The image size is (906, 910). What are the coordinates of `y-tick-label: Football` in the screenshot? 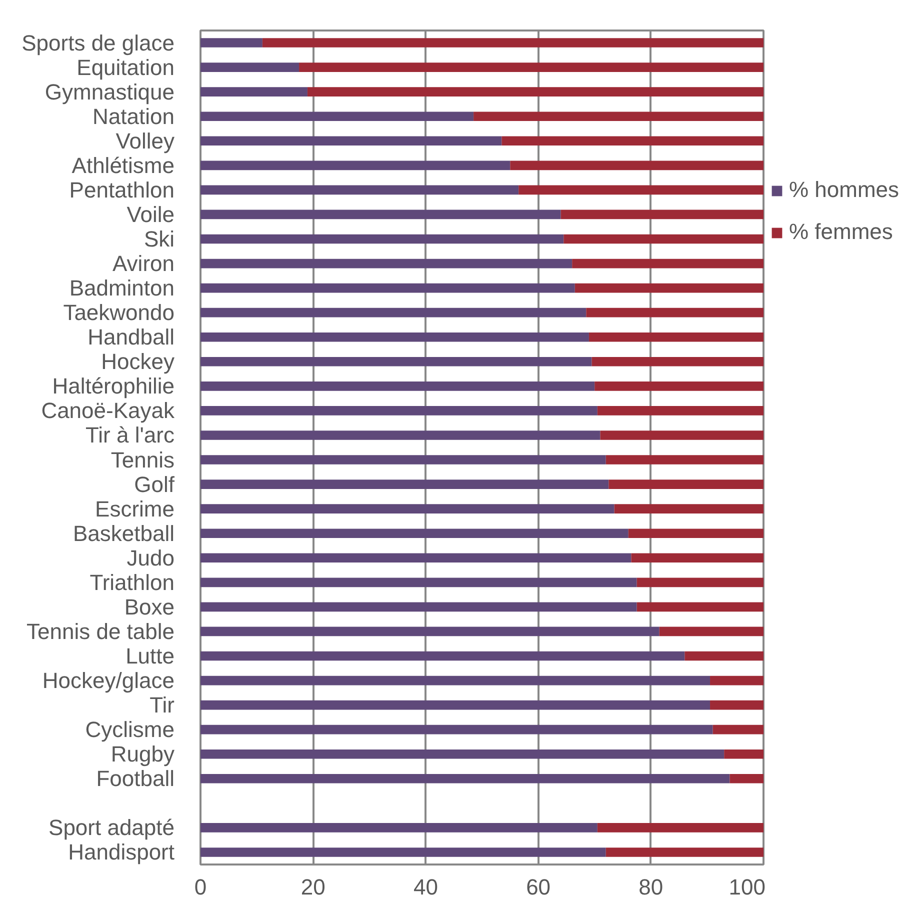 It's located at (135, 779).